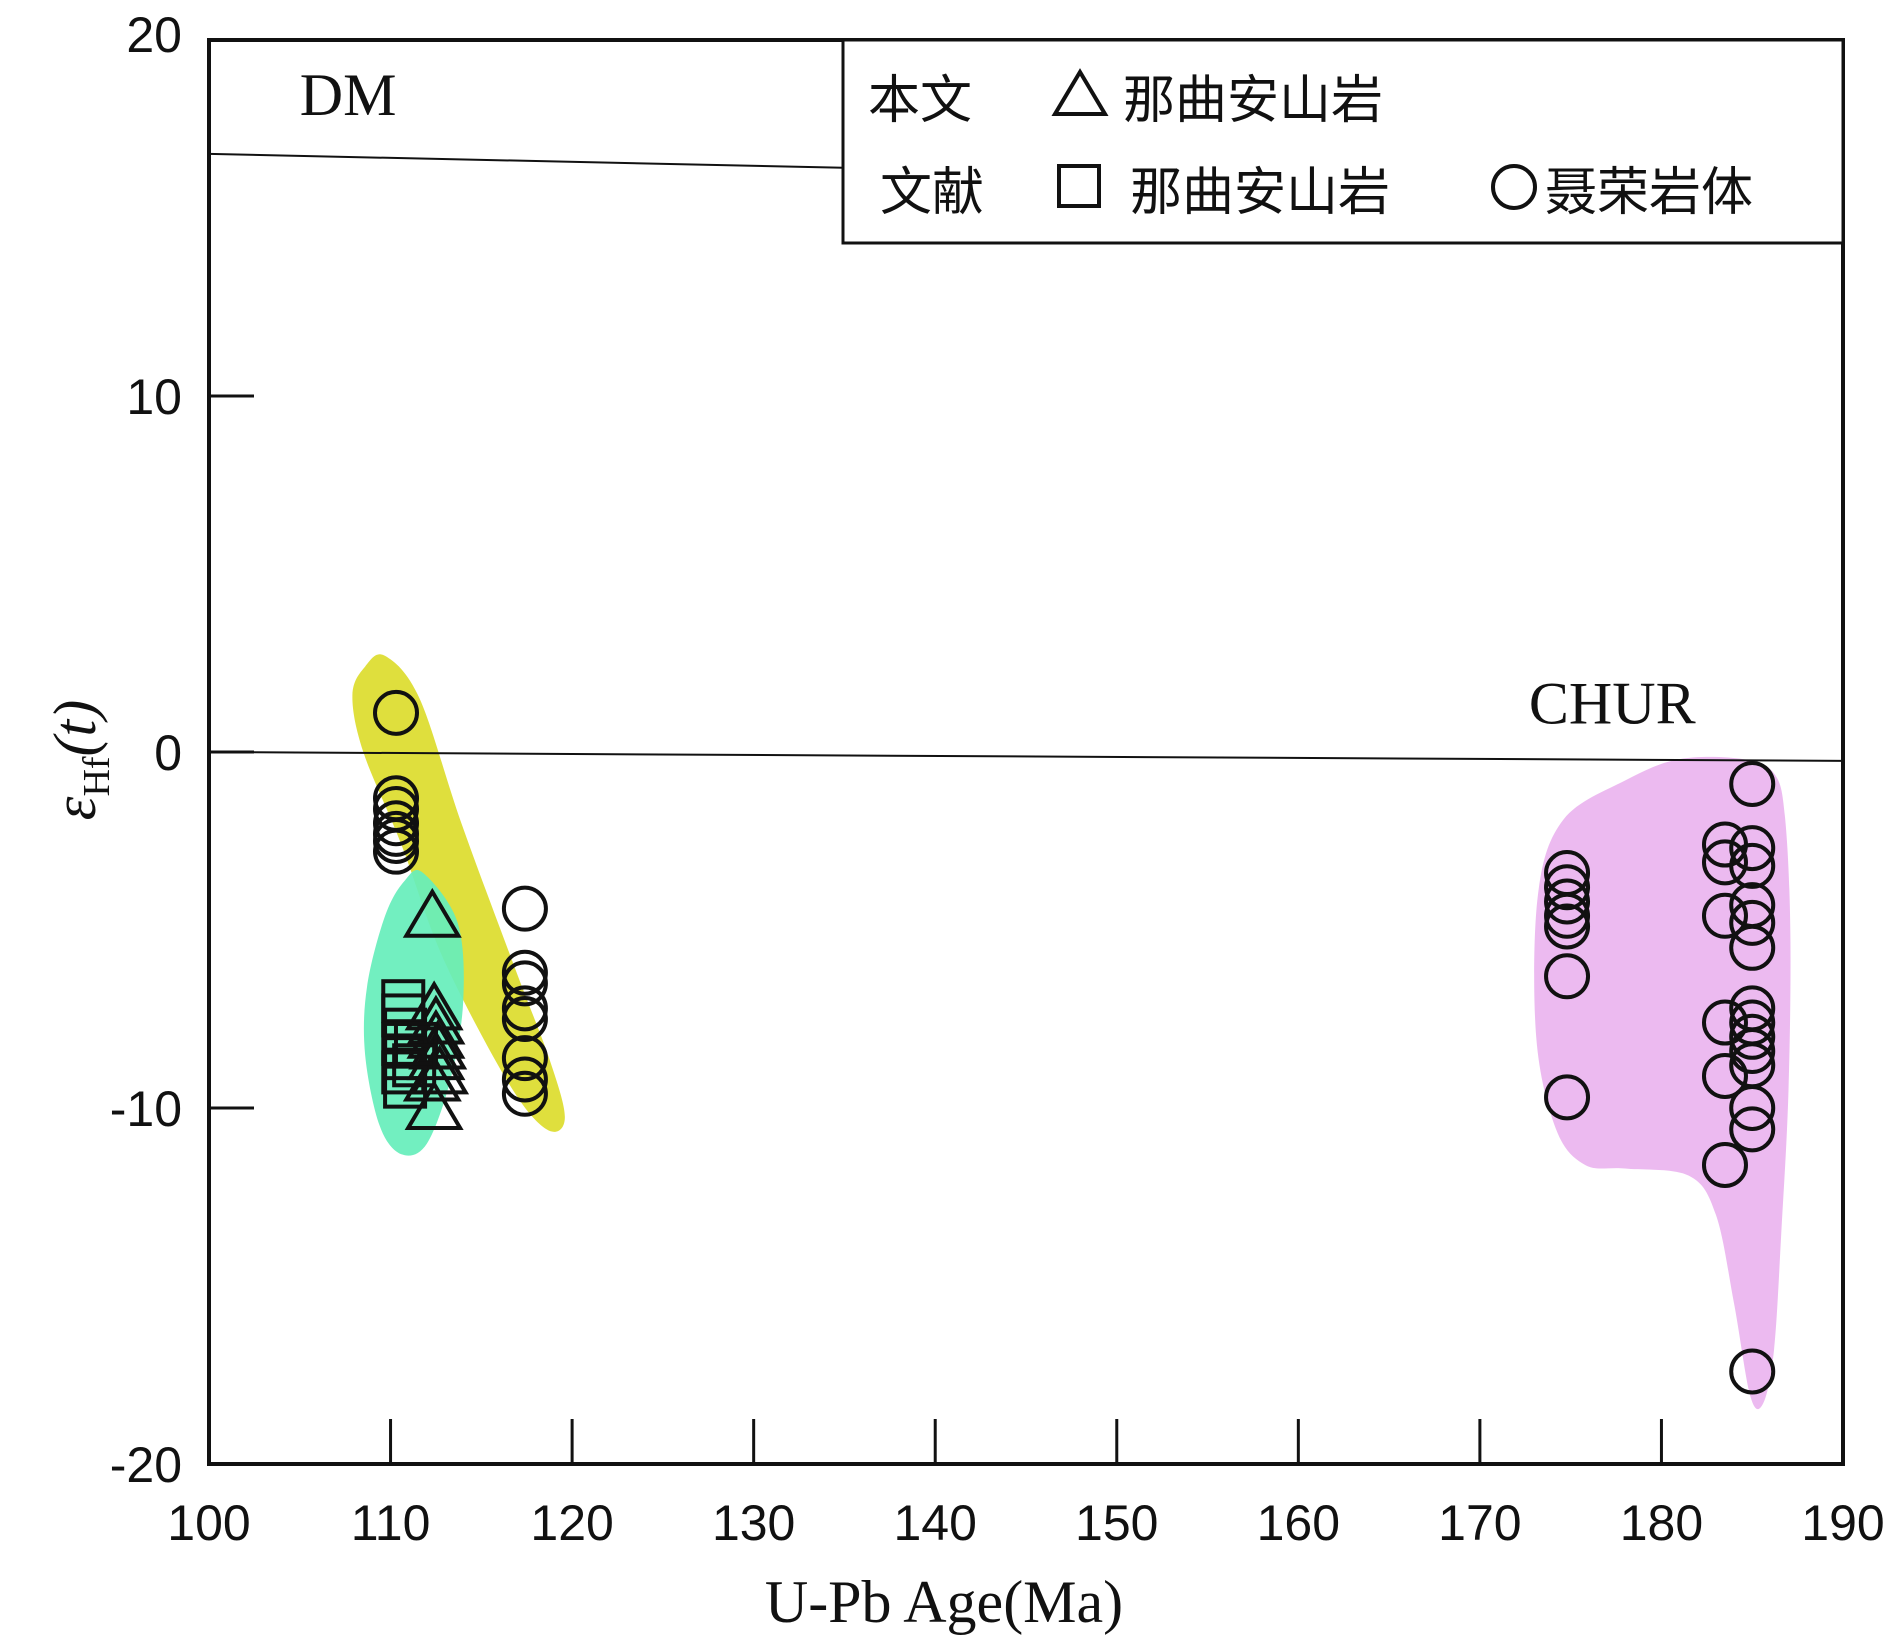 Image resolution: width=1890 pixels, height=1635 pixels. What do you see at coordinates (391, 1523) in the screenshot?
I see `x-tick-label-110: 110` at bounding box center [391, 1523].